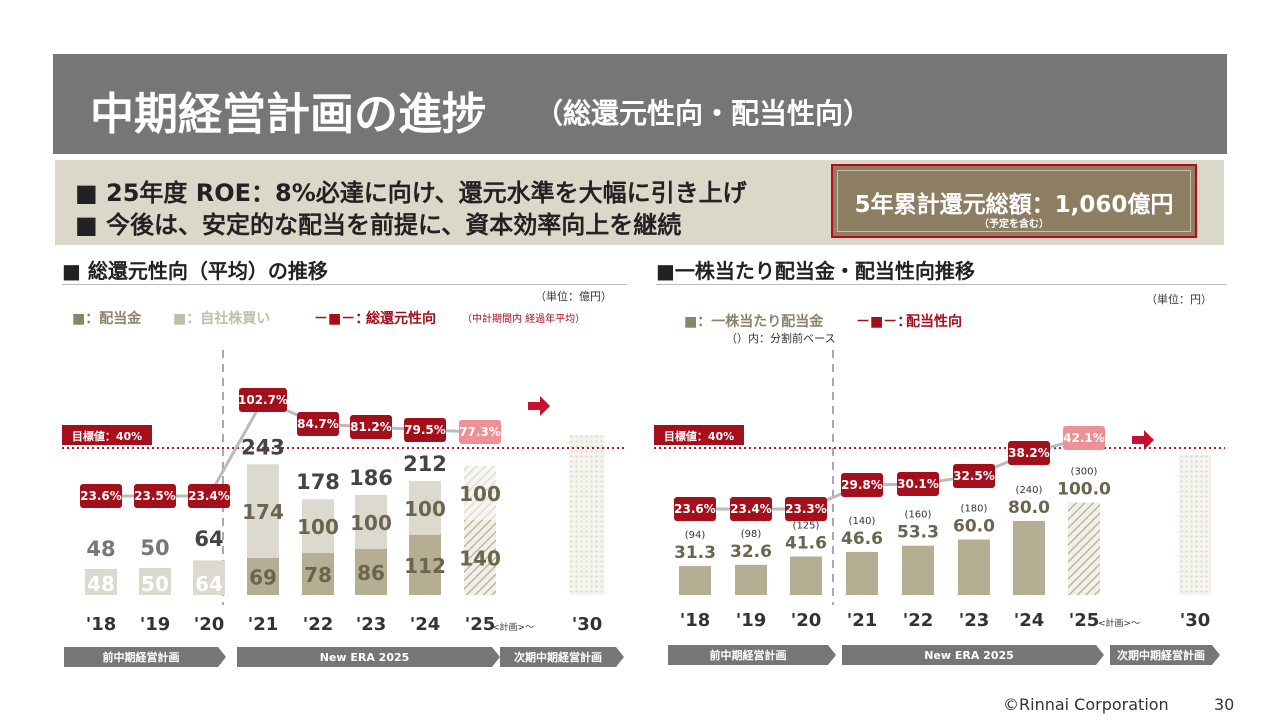  What do you see at coordinates (208, 539) in the screenshot?
I see `total-value-label: 64` at bounding box center [208, 539].